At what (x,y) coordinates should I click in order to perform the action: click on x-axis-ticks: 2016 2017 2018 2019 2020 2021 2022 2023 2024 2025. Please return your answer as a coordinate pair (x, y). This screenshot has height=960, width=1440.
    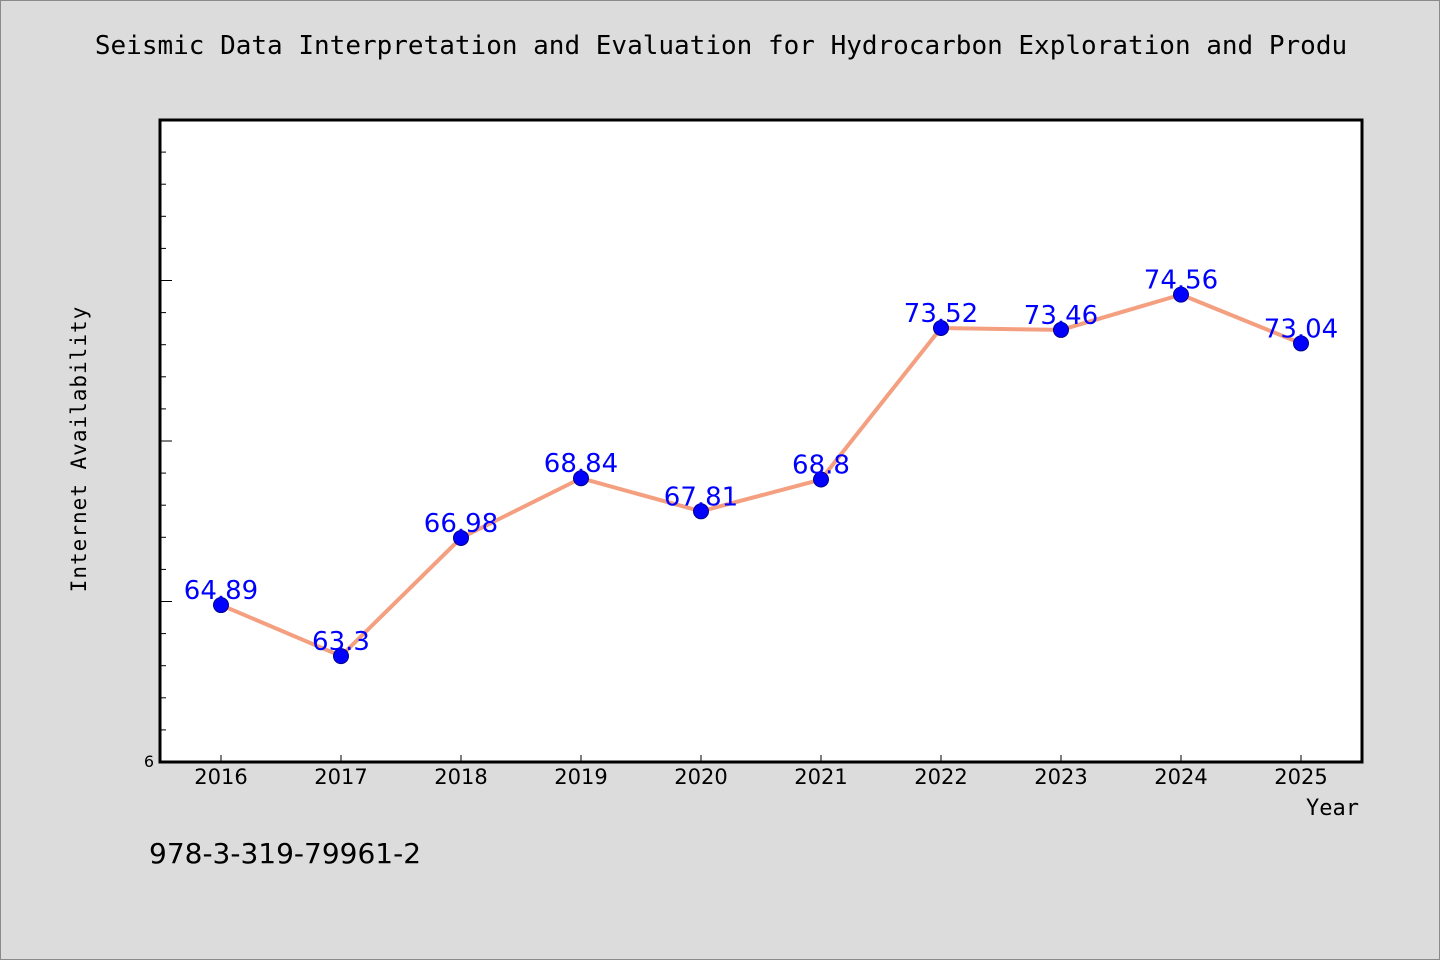
    Looking at the image, I should click on (761, 772).